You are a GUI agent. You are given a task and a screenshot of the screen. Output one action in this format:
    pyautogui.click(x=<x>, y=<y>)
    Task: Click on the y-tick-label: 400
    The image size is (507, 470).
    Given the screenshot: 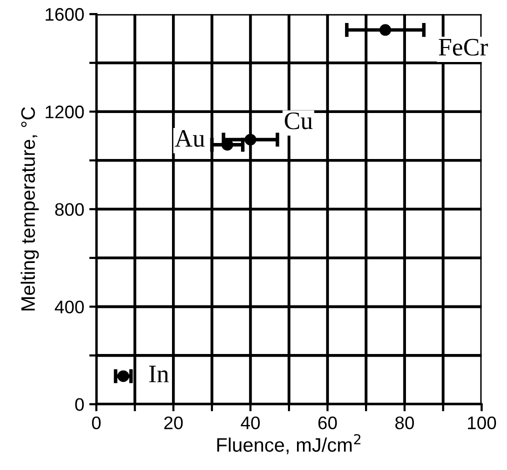 What is the action you would take?
    pyautogui.click(x=69, y=307)
    